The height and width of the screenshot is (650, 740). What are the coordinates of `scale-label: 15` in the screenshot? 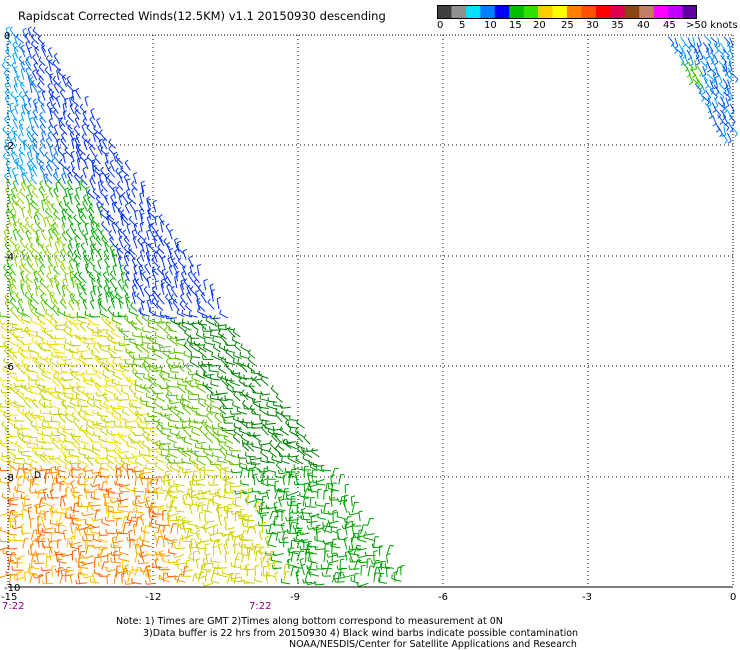 It's located at (515, 25).